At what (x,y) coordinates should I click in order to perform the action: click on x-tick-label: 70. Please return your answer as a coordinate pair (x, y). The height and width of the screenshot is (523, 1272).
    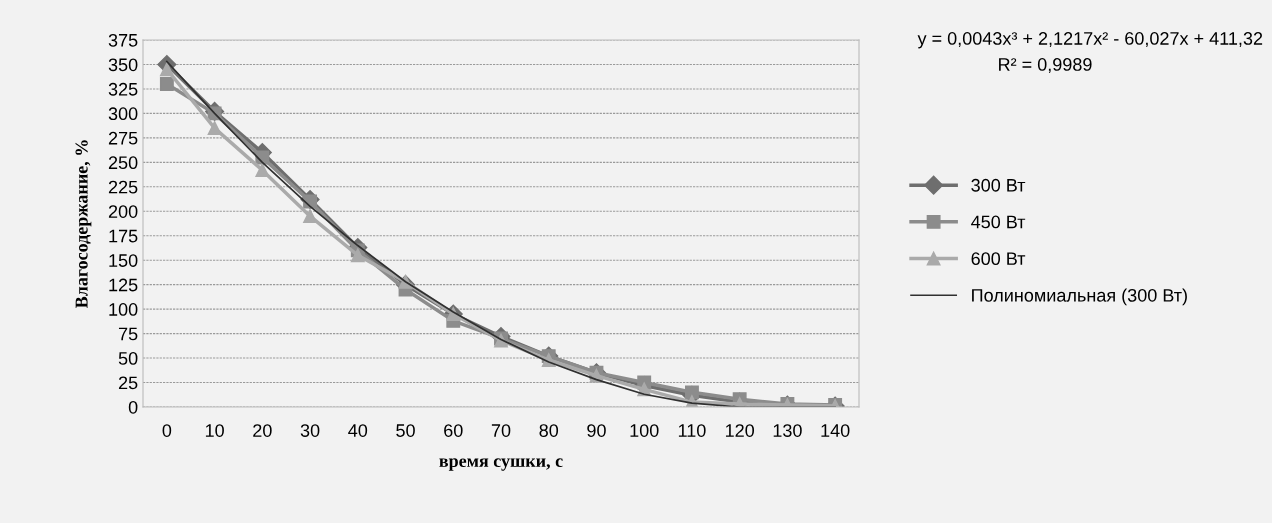
    Looking at the image, I should click on (501, 430).